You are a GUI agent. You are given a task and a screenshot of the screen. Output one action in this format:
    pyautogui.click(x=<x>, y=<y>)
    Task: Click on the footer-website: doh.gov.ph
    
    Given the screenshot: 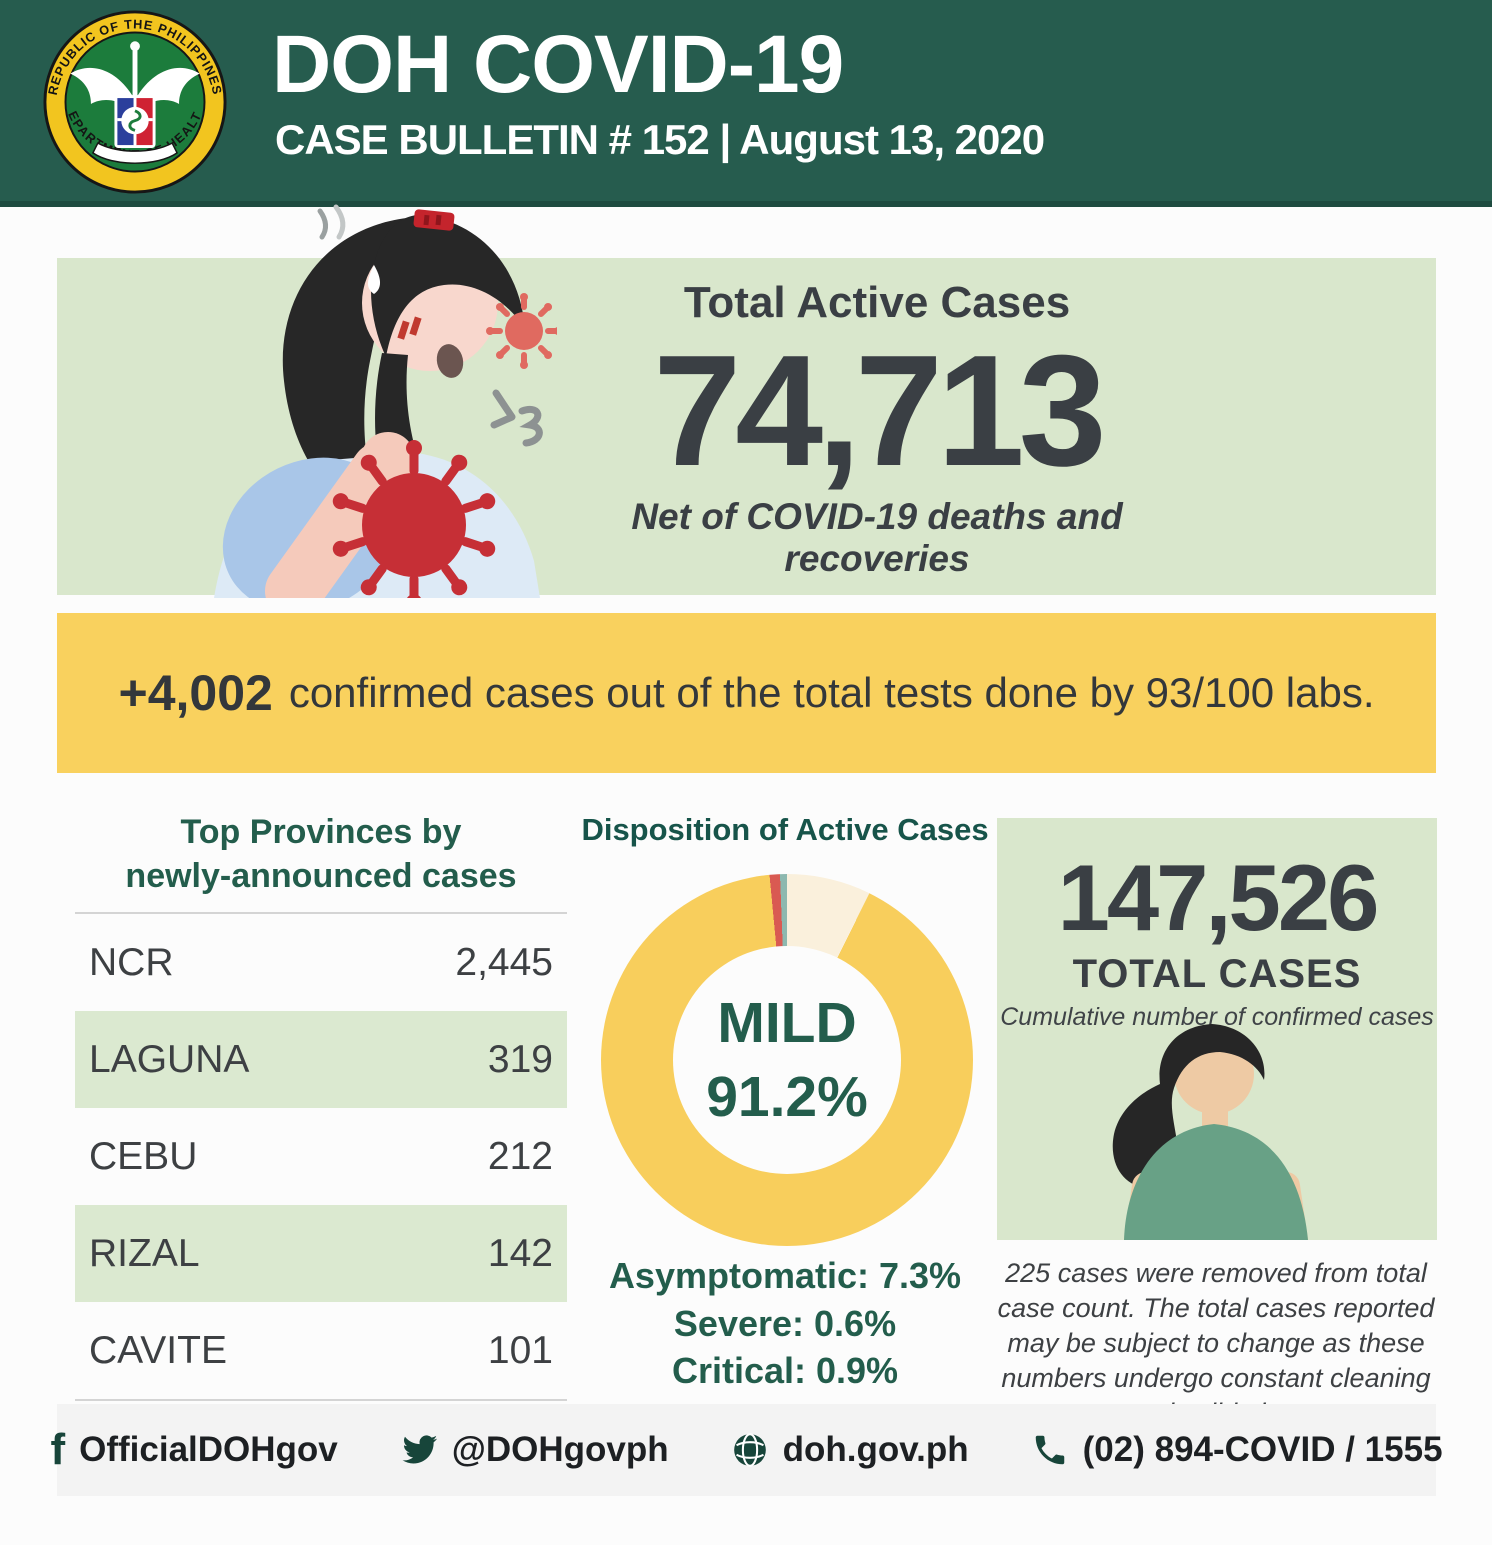 What is the action you would take?
    pyautogui.click(x=850, y=1450)
    